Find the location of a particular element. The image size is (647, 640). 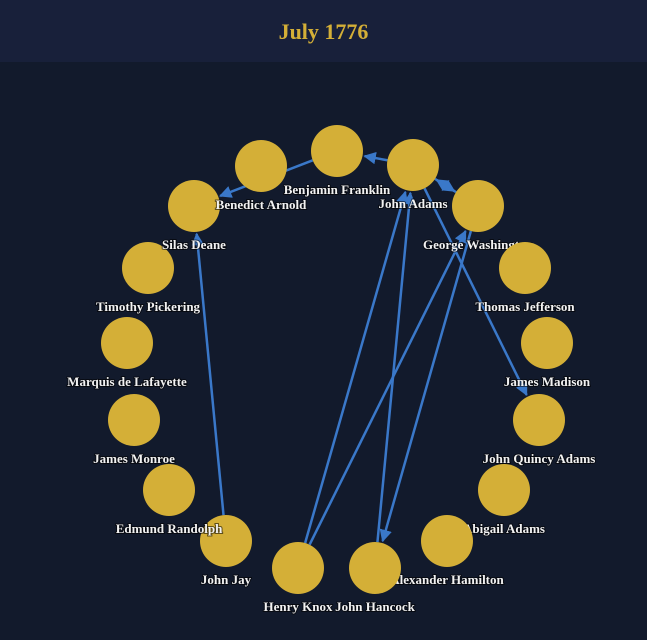

header: July 1776 is located at coordinates (323, 31).